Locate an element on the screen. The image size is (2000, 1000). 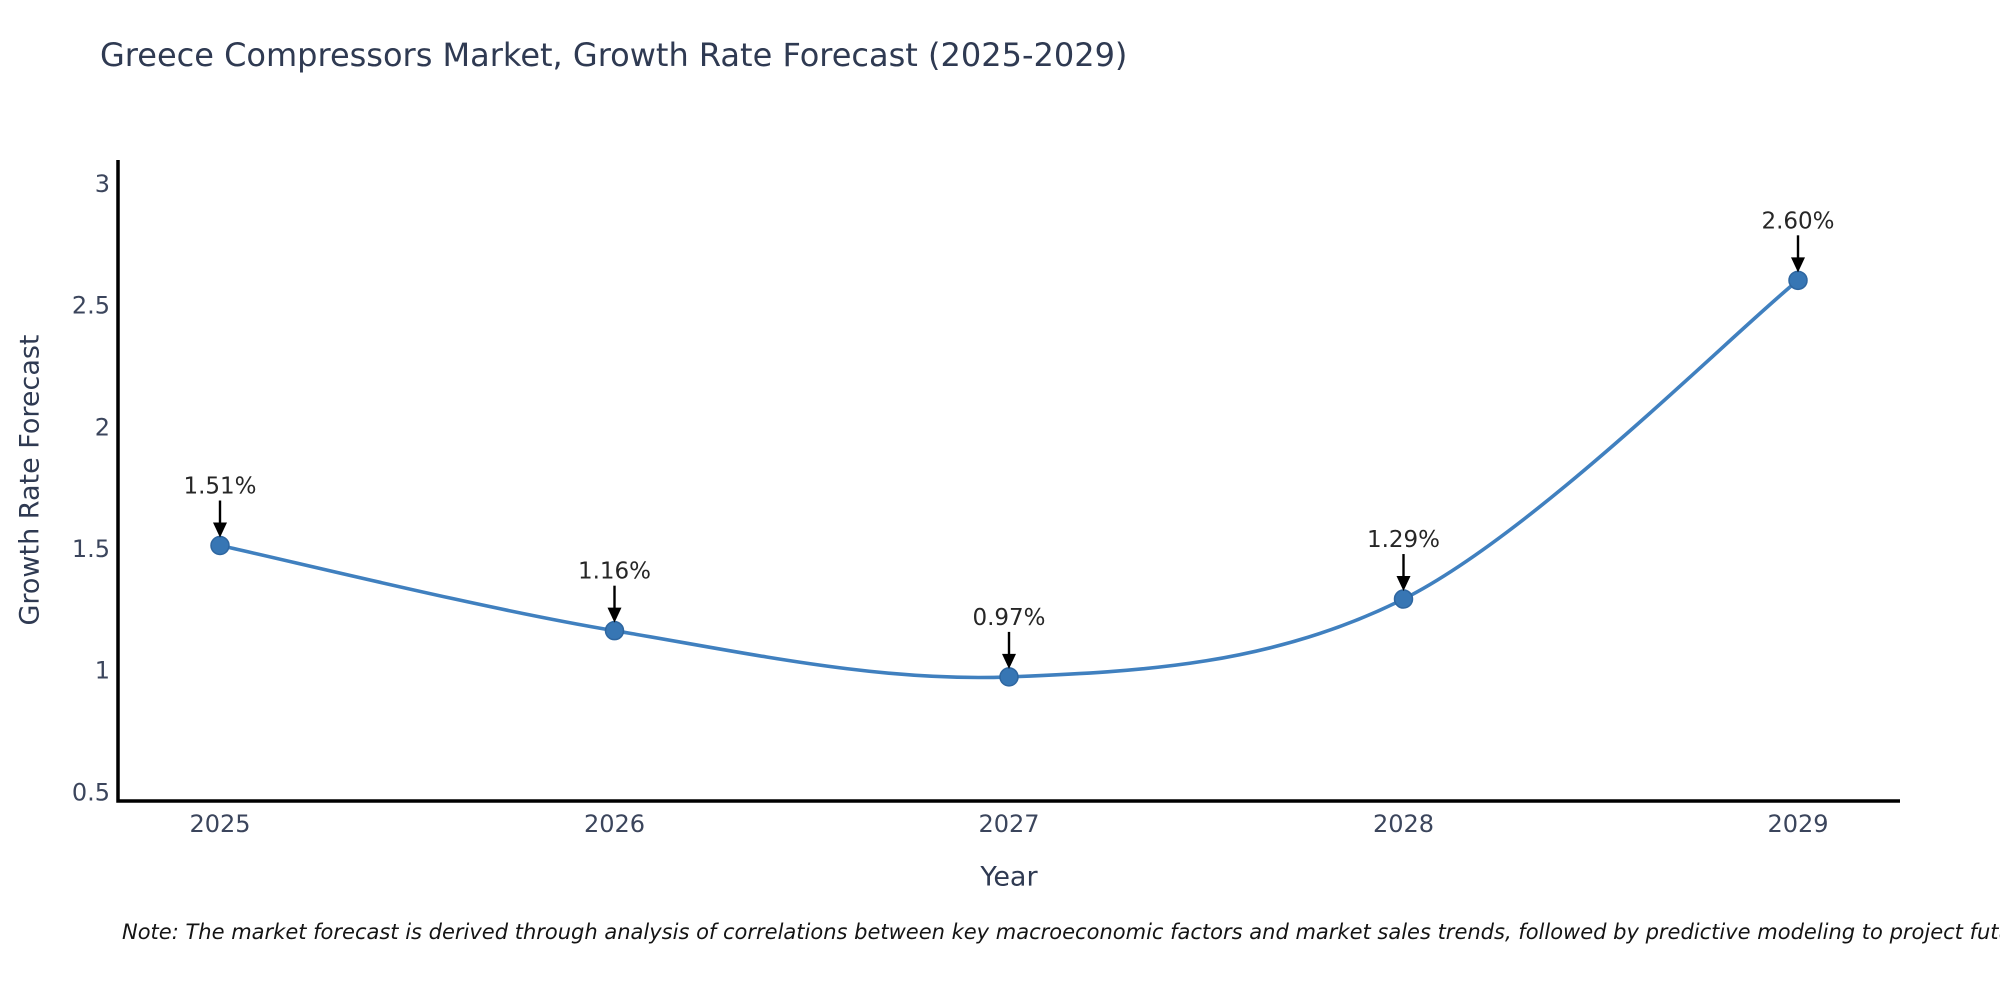
point-annotation: 1.29% is located at coordinates (1403, 540).